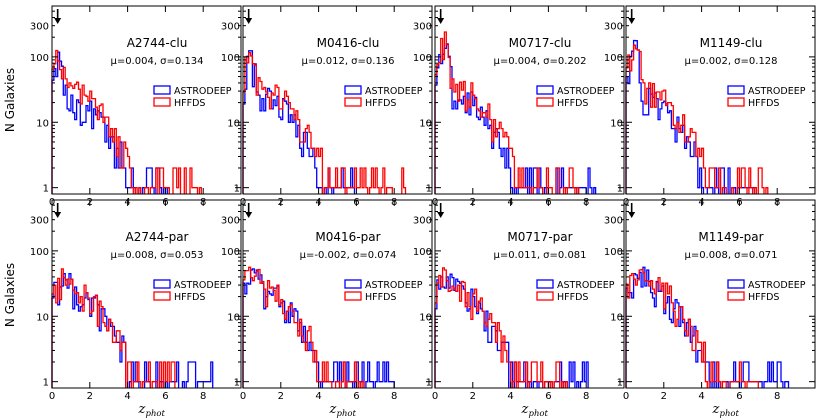  What do you see at coordinates (731, 43) in the screenshot?
I see `panel-title: M1149-clu` at bounding box center [731, 43].